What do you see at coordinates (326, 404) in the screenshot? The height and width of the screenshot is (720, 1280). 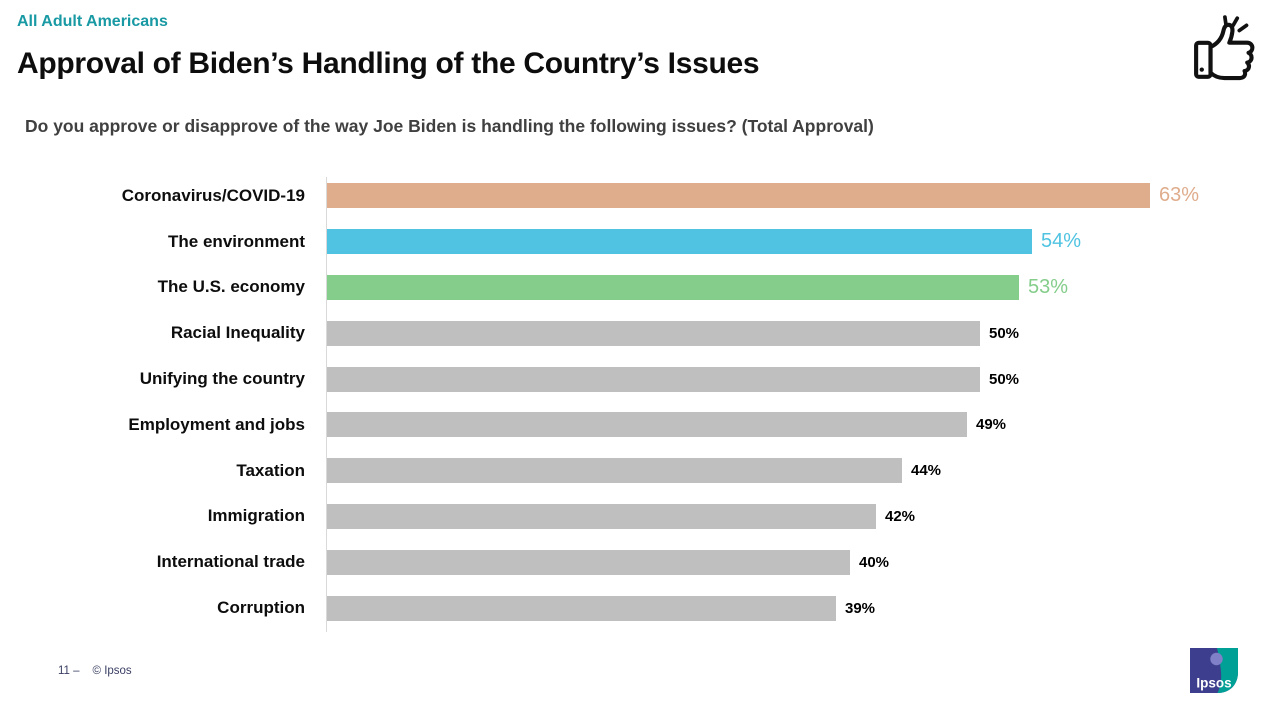 I see `chart-axis-line` at bounding box center [326, 404].